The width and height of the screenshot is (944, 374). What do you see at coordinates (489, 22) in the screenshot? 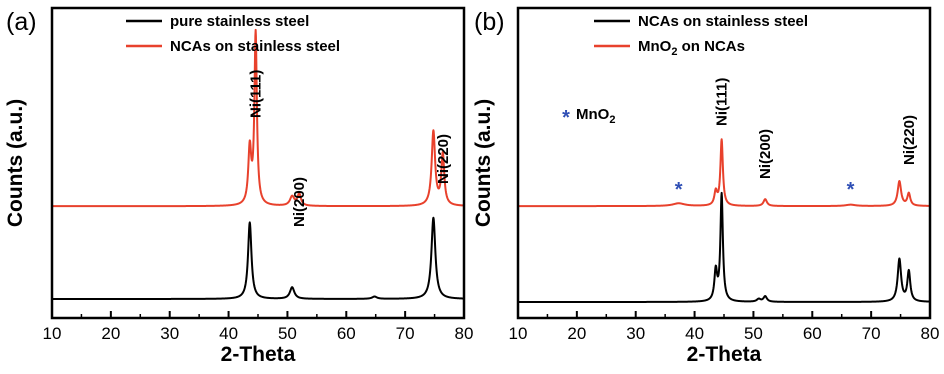
I see `panel-label: (b)` at bounding box center [489, 22].